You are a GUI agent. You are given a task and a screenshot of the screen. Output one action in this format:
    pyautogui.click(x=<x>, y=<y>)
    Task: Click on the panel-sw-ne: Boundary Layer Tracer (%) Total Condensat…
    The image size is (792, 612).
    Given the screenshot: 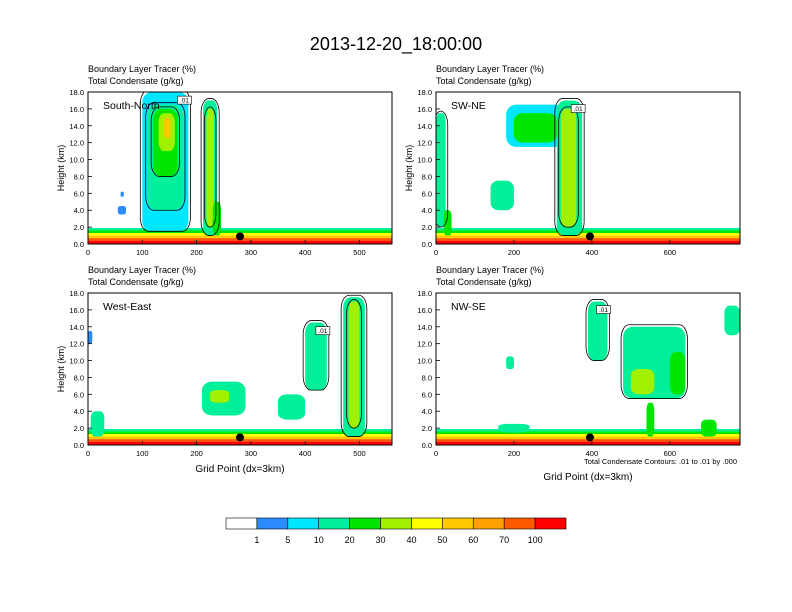 What is the action you would take?
    pyautogui.click(x=572, y=160)
    